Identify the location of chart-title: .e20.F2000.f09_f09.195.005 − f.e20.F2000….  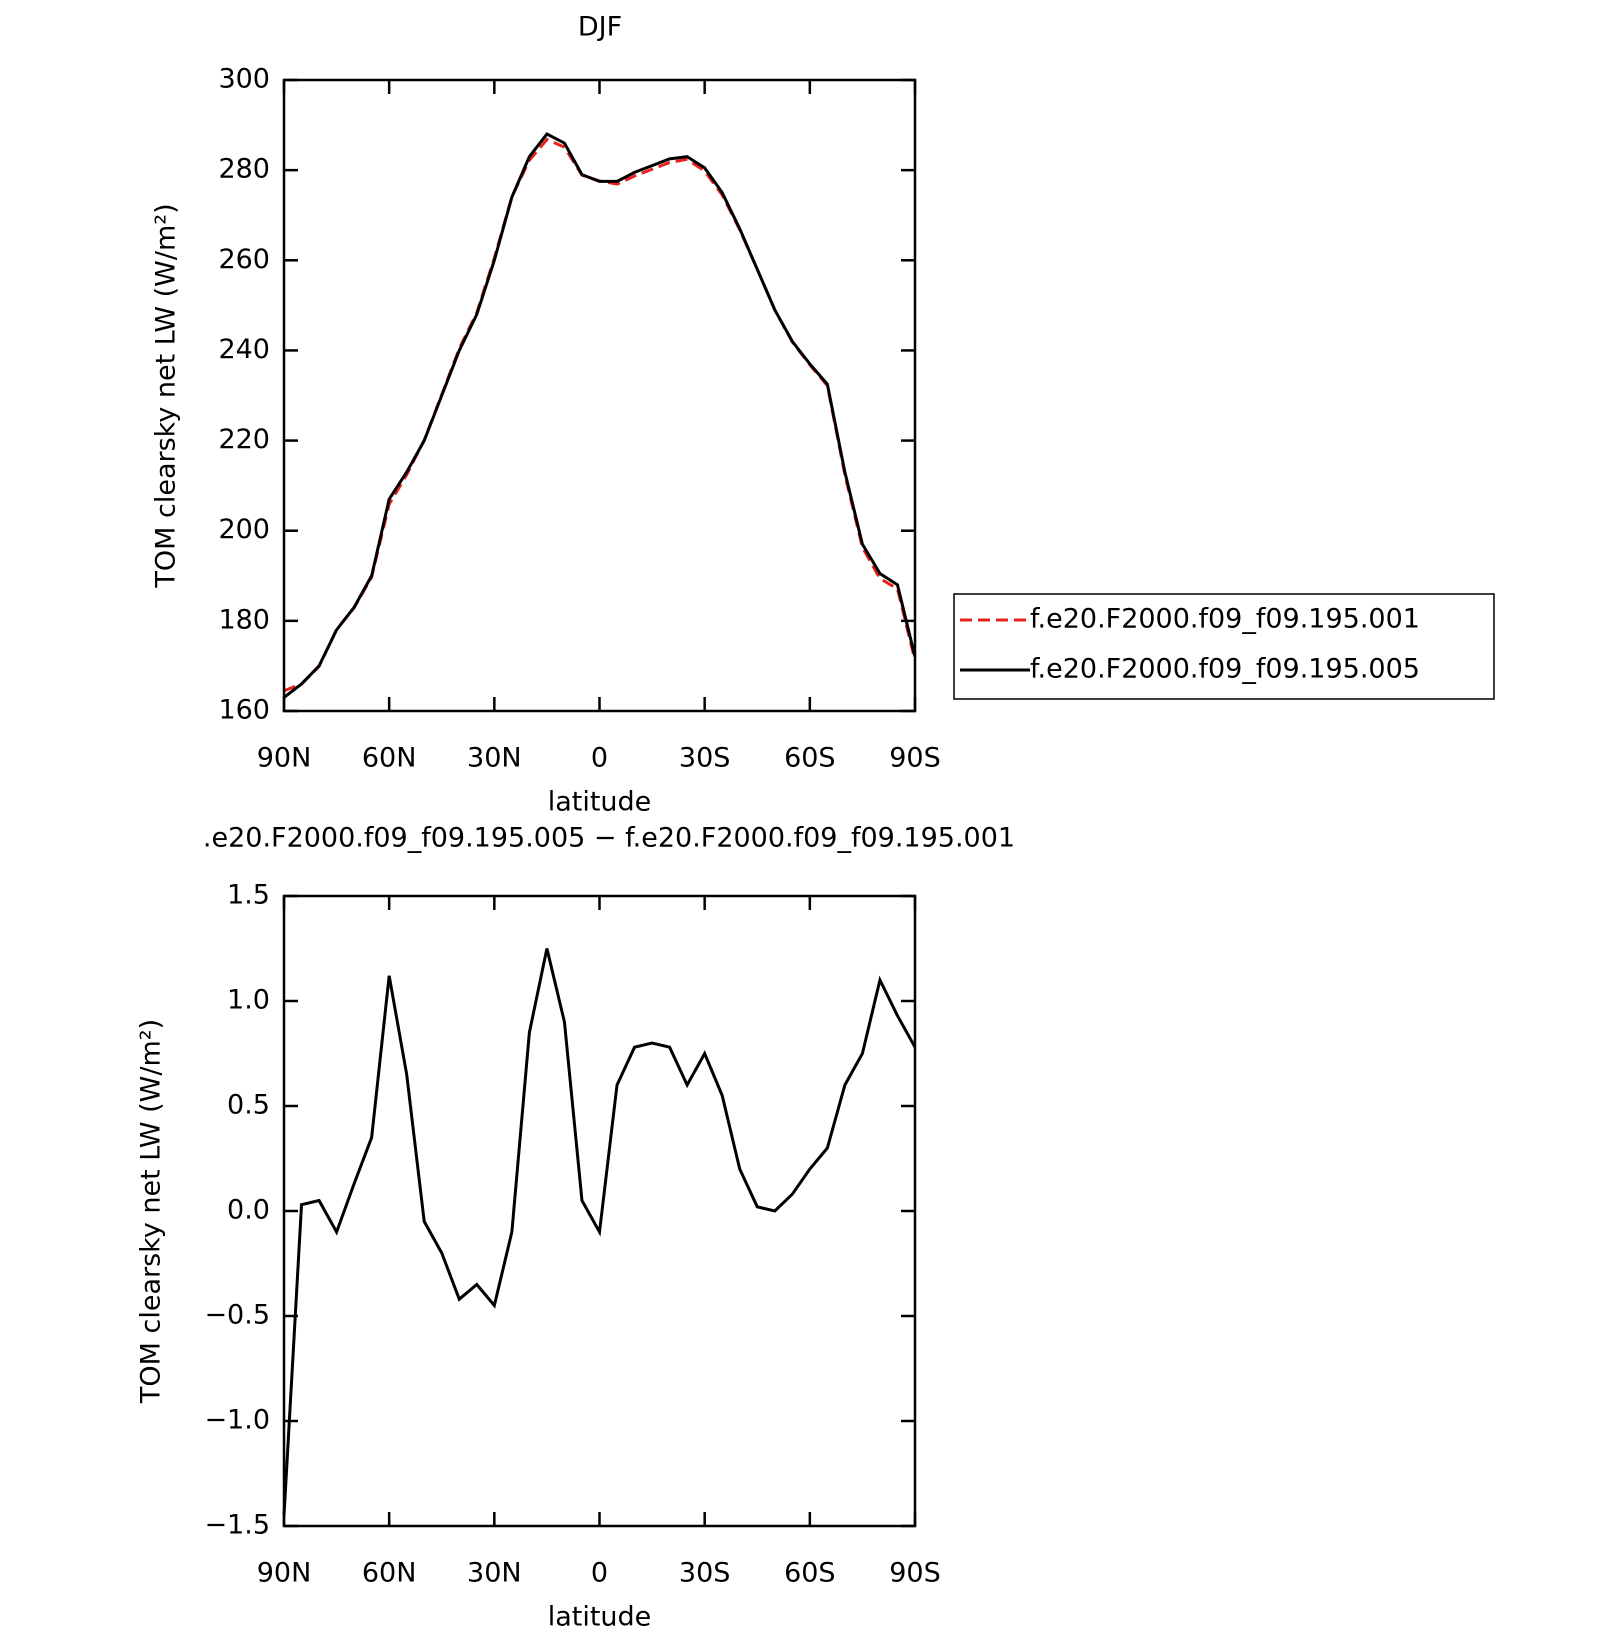
(609, 838).